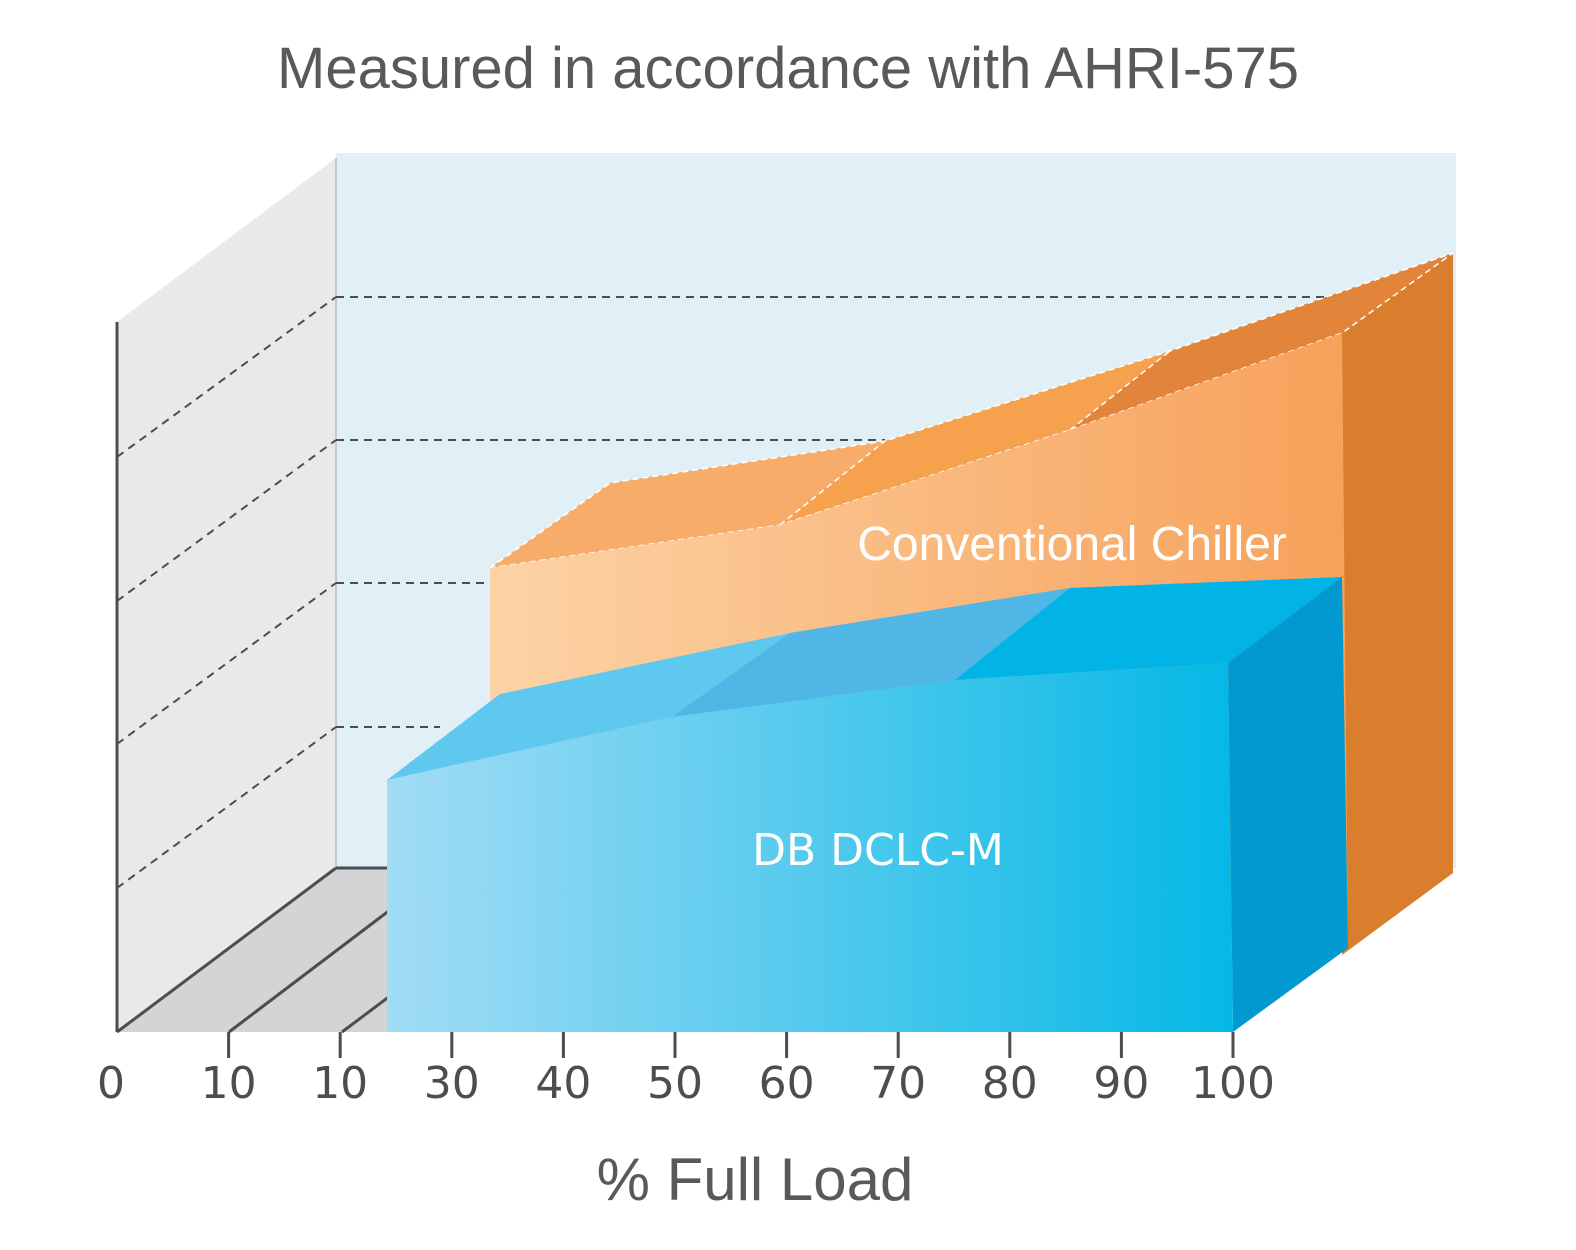 This screenshot has width=1576, height=1250. Describe the element at coordinates (1121, 1083) in the screenshot. I see `x-tick-label: 90` at that location.